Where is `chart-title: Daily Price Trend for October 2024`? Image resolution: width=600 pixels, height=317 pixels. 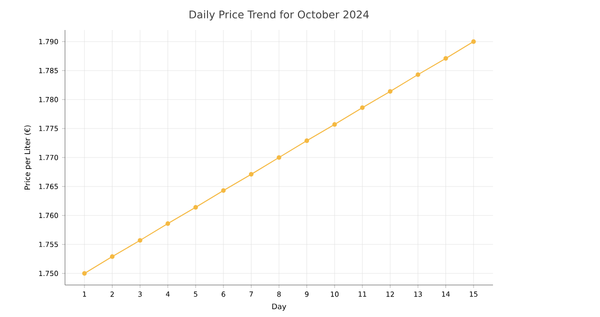
chart-title: Daily Price Trend for October 2024 is located at coordinates (279, 15).